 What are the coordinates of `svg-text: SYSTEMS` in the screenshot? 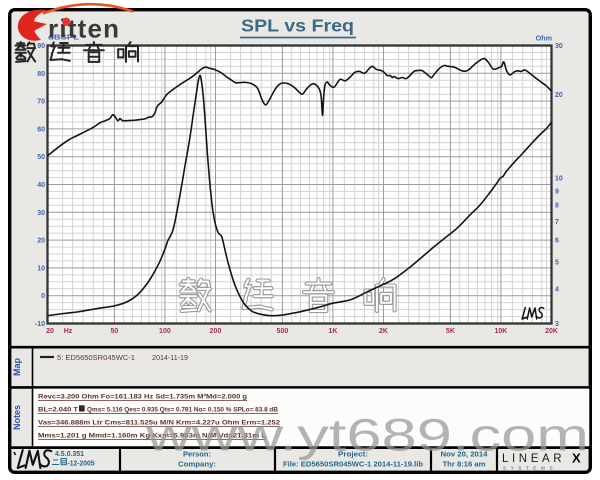 It's located at (530, 468).